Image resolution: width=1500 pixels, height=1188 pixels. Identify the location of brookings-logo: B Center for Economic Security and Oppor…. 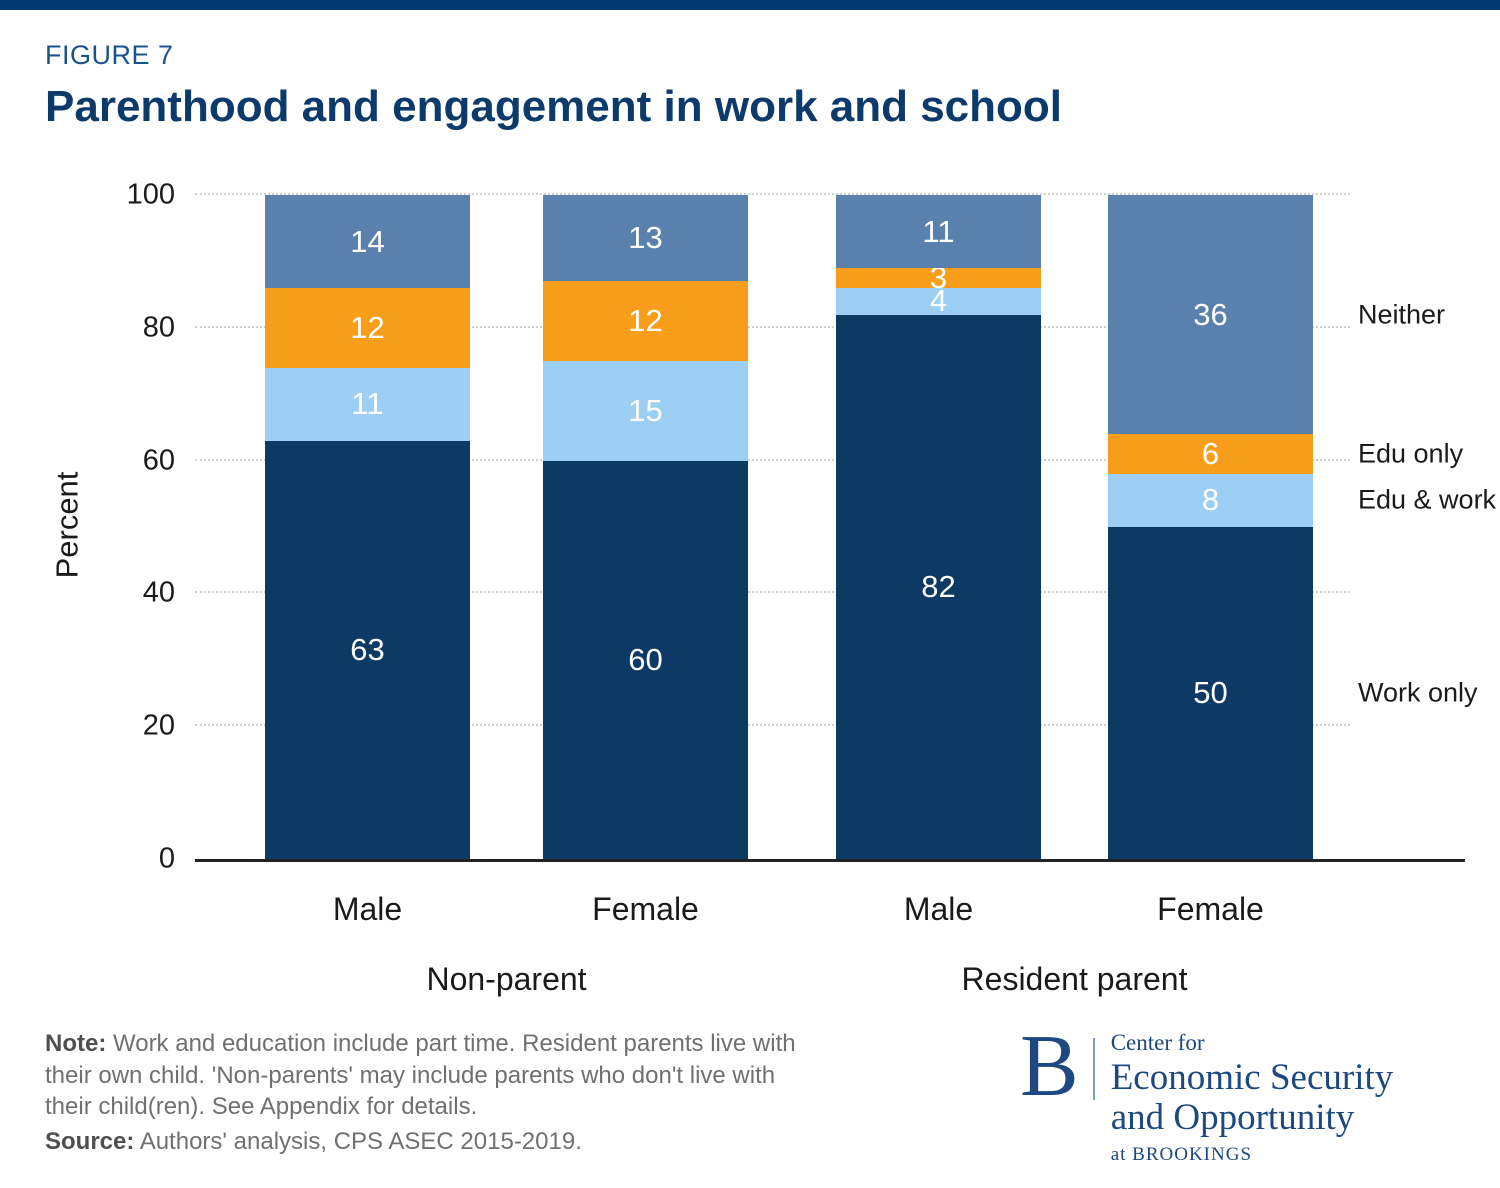
(1207, 1092).